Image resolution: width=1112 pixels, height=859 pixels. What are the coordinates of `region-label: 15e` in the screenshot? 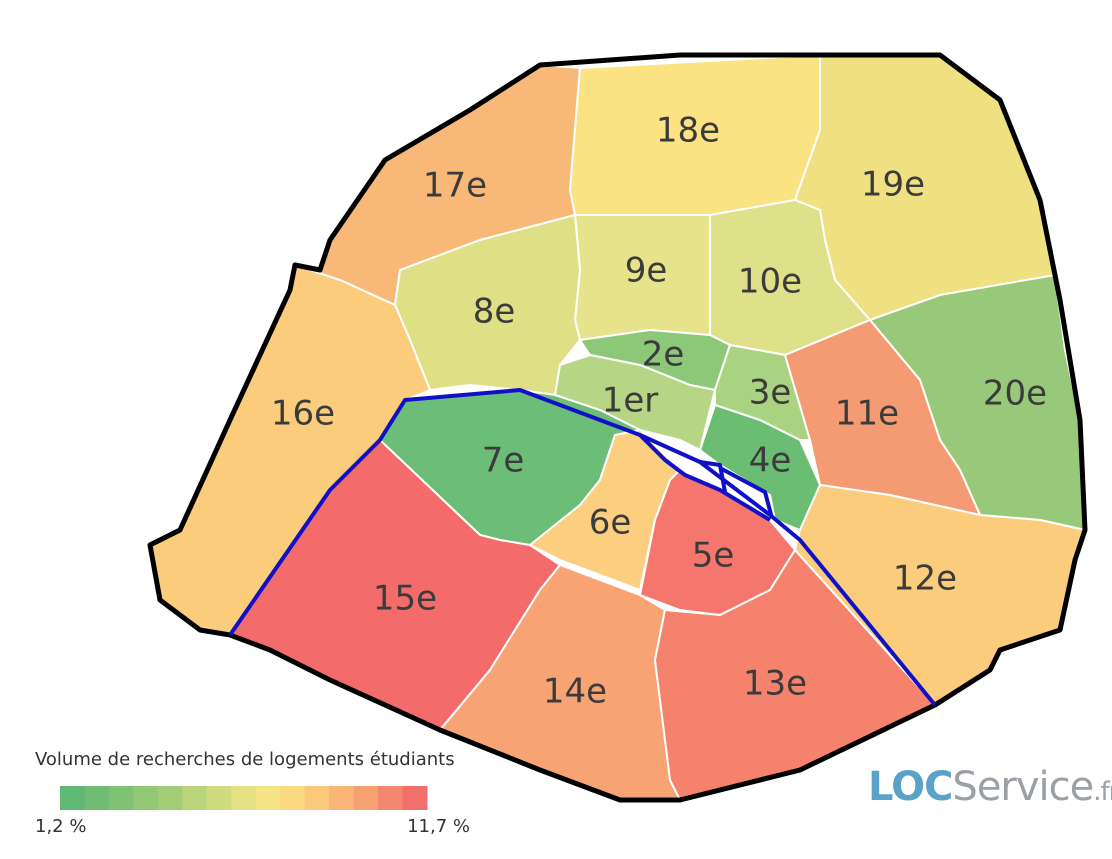 It's located at (405, 599).